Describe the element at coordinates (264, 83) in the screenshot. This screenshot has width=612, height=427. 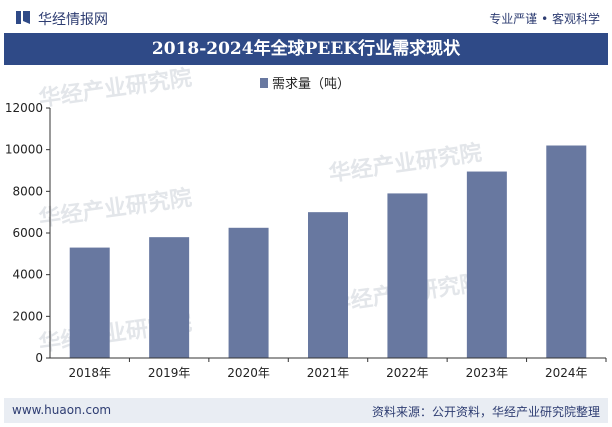
I see `legend-swatch` at that location.